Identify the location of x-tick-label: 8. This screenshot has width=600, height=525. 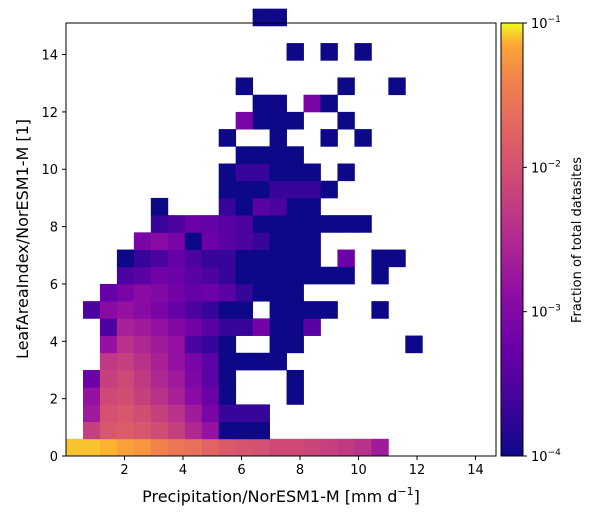
(300, 470).